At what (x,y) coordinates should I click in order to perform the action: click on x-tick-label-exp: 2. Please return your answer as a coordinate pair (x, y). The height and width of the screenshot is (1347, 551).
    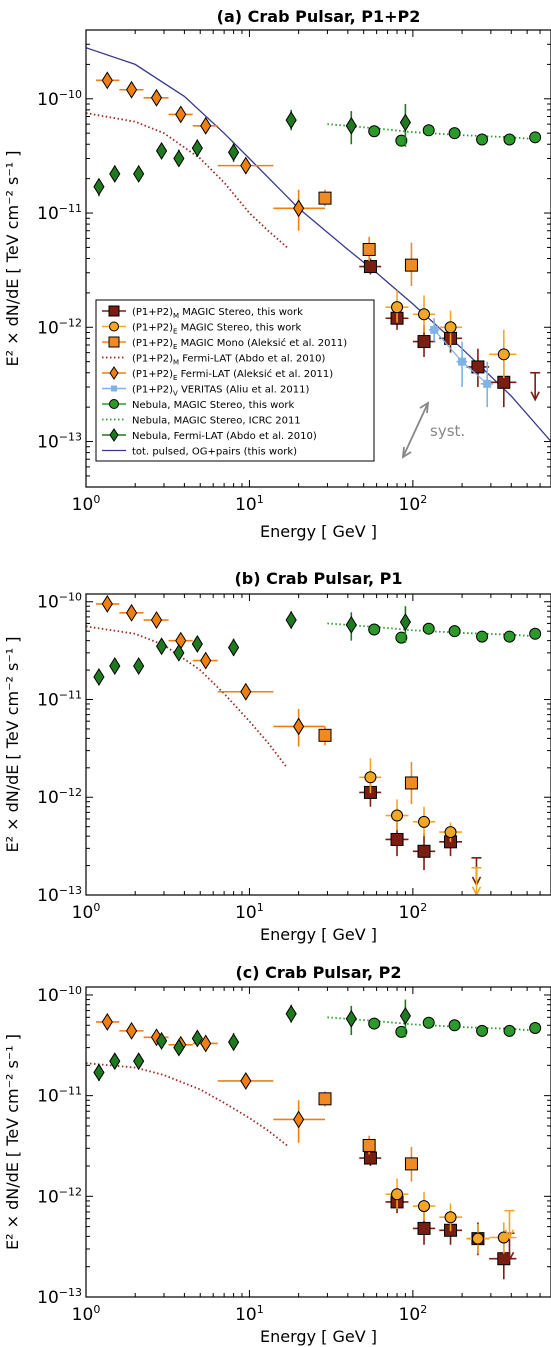
    Looking at the image, I should click on (423, 907).